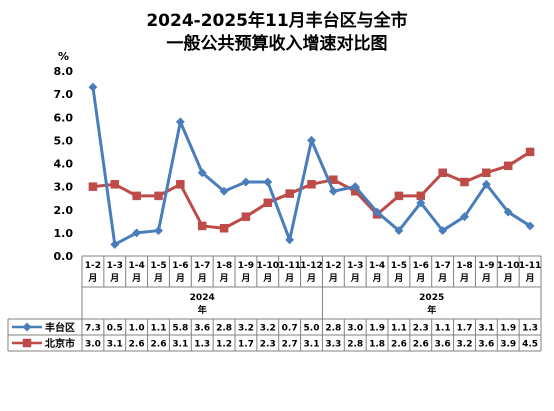 The width and height of the screenshot is (554, 411). I want to click on data-table-value: 2.7, so click(290, 345).